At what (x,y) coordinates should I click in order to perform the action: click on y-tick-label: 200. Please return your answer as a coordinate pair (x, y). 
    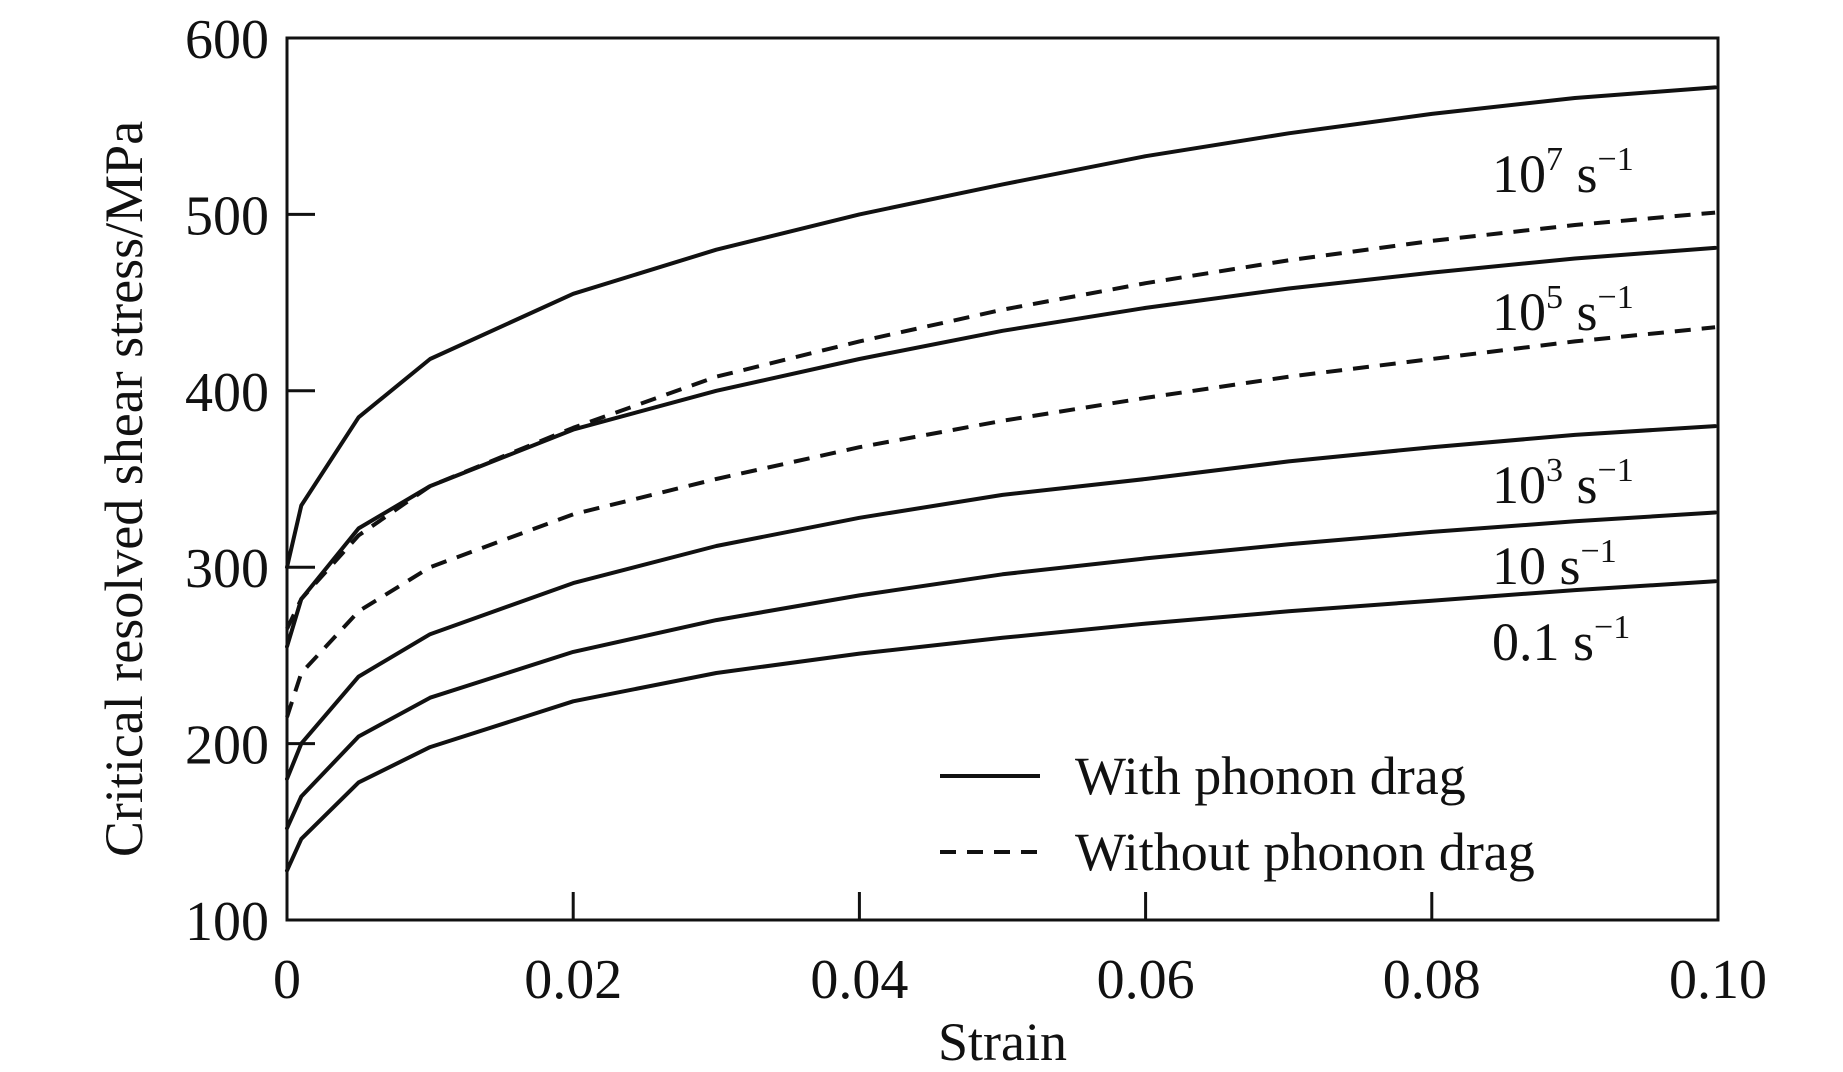
    Looking at the image, I should click on (227, 746).